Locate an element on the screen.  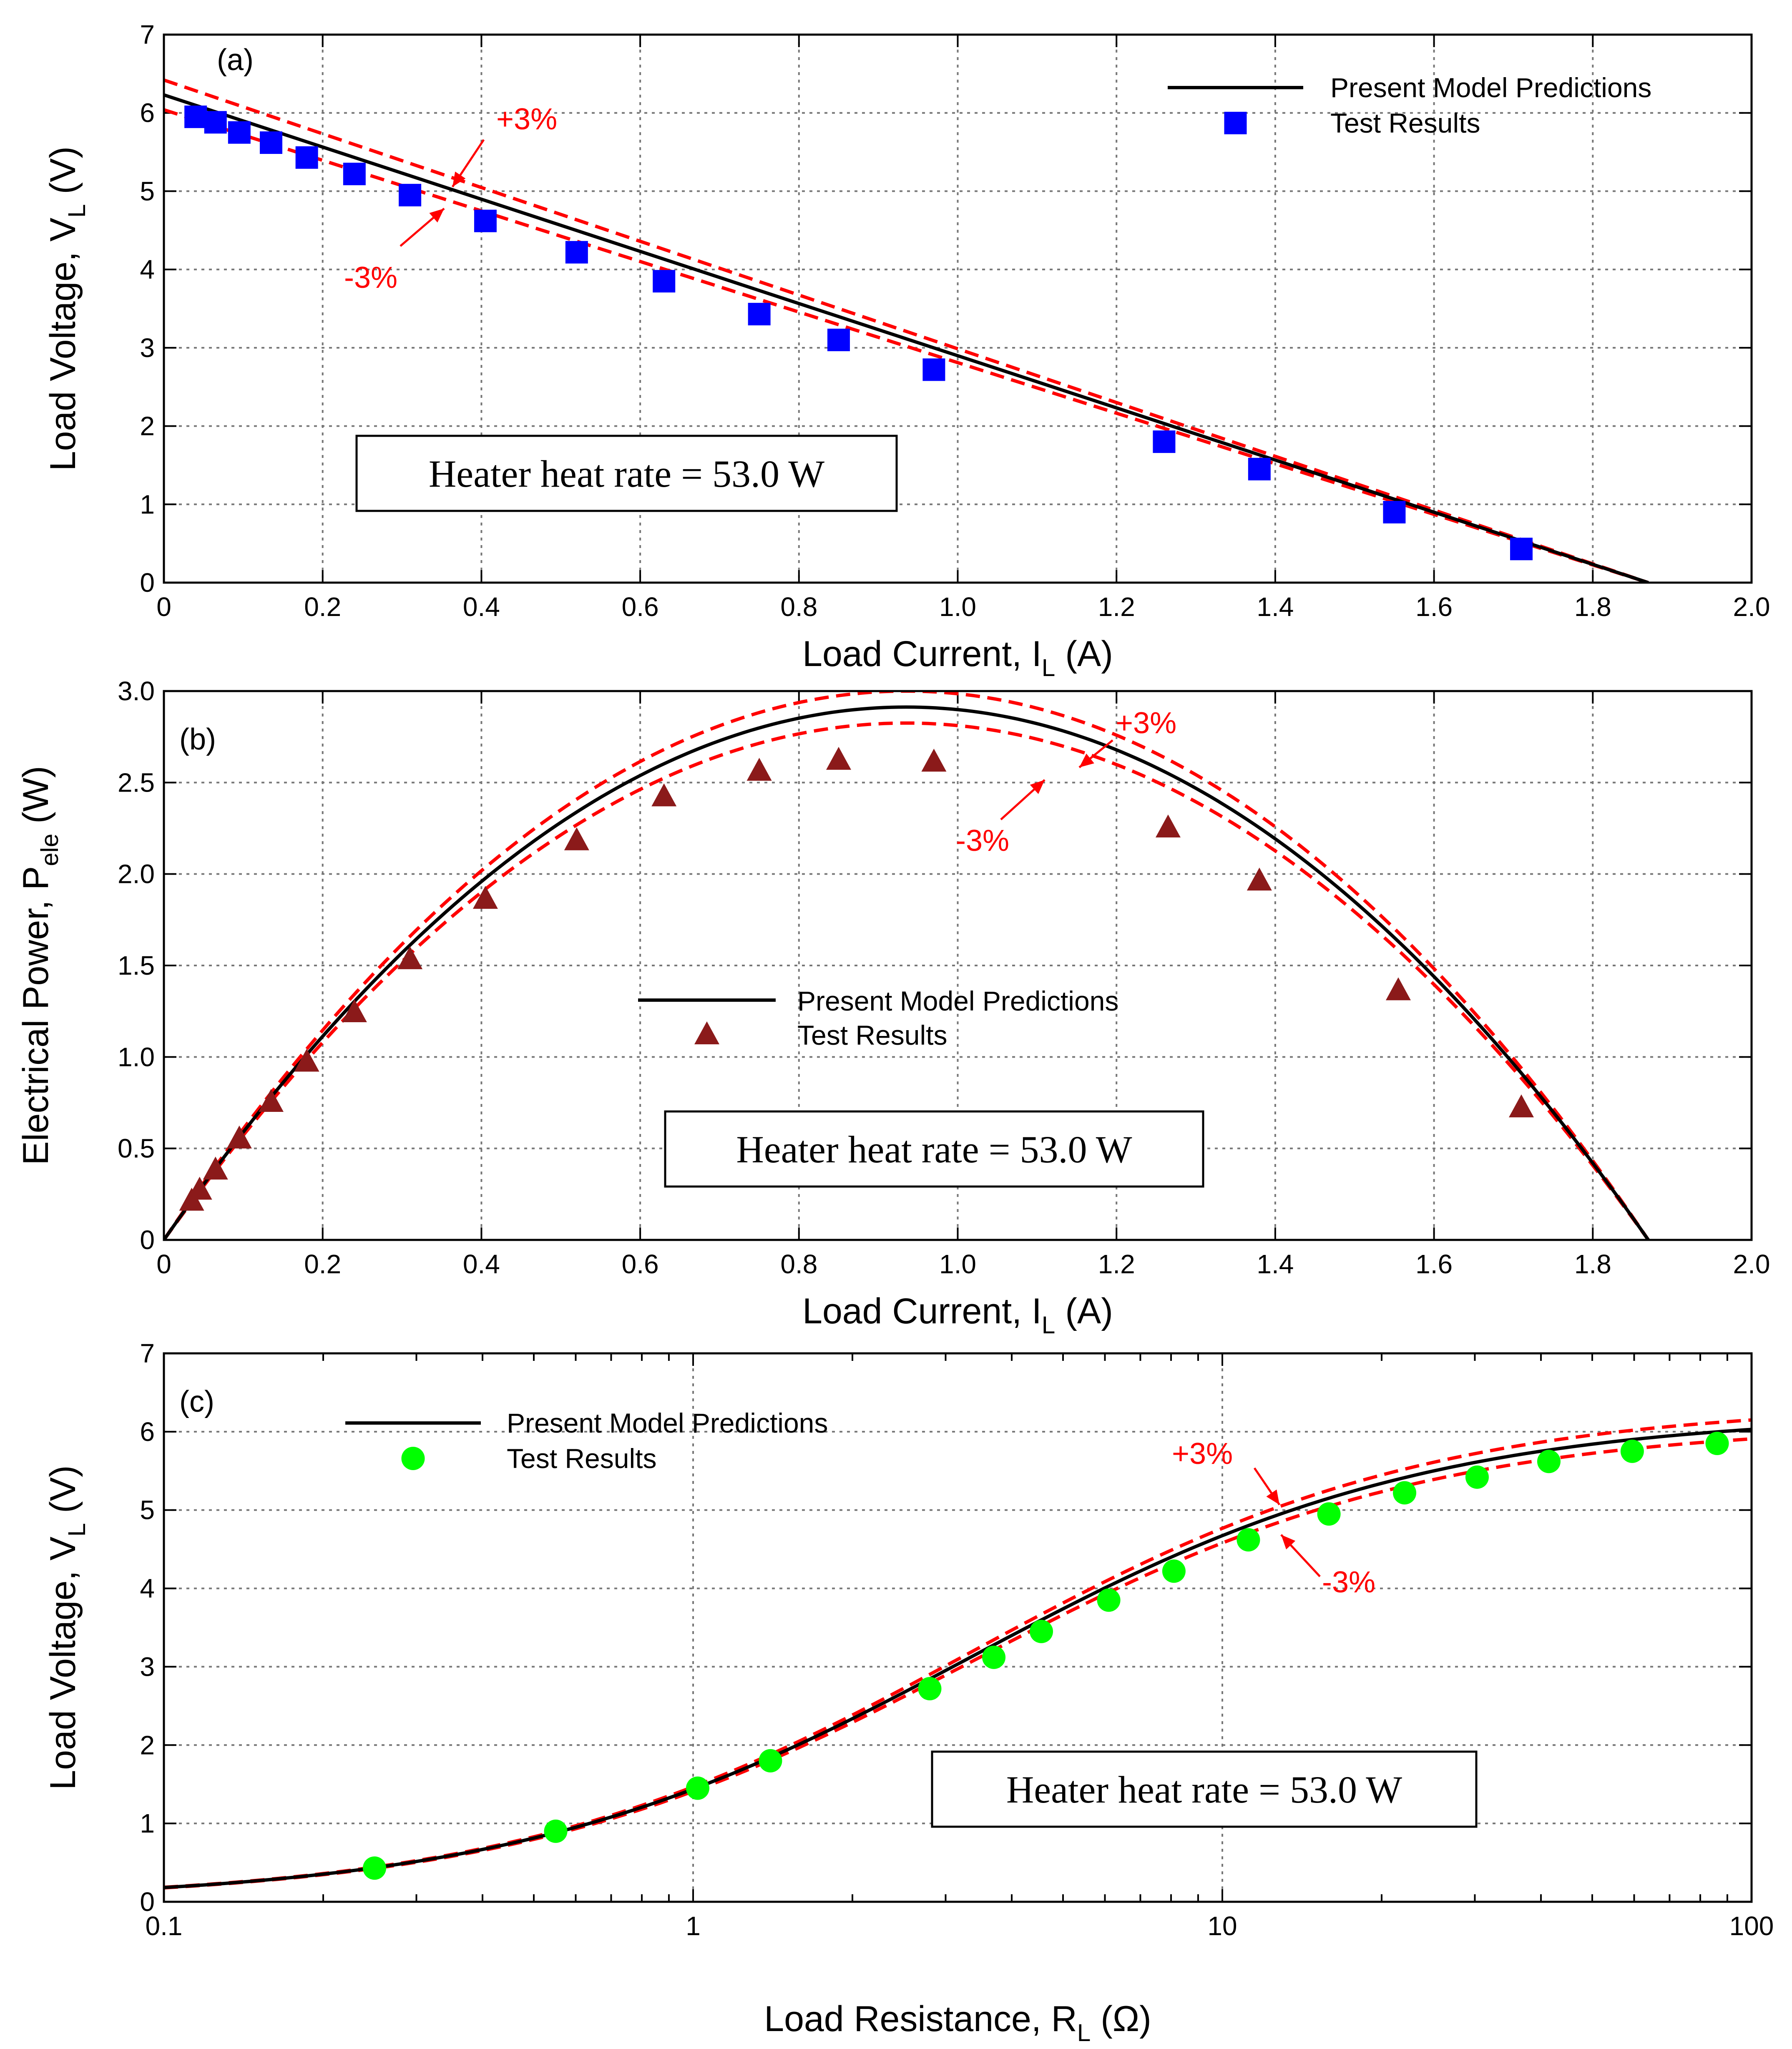
y-tick-label: 0 is located at coordinates (148, 1902).